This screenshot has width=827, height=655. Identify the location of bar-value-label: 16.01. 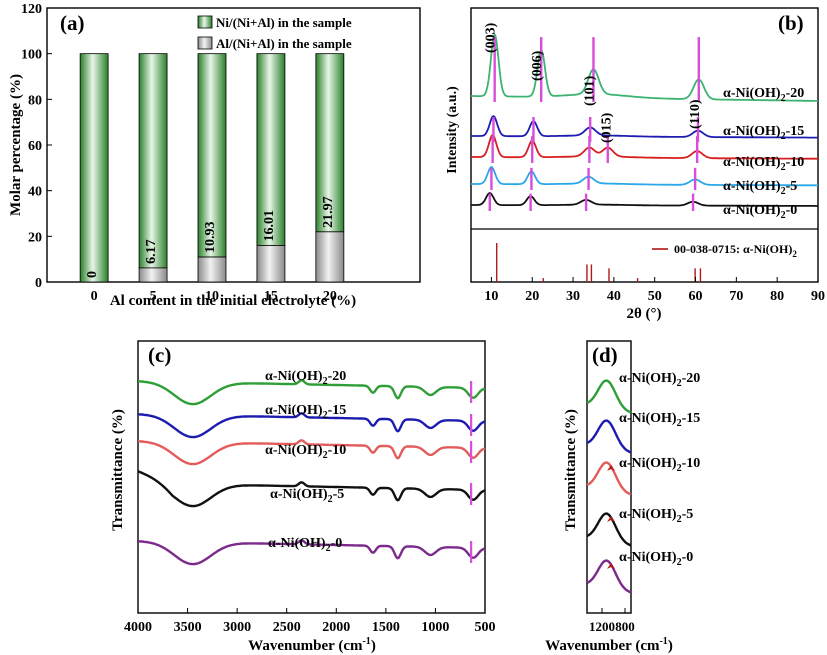
(269, 226).